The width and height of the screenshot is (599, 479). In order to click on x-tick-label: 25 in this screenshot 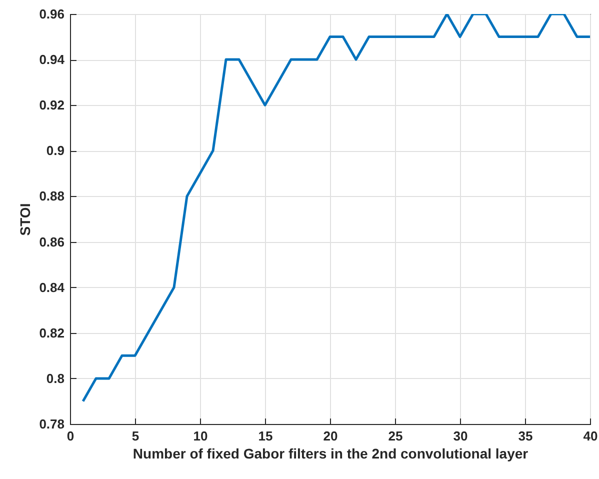, I will do `click(395, 436)`.